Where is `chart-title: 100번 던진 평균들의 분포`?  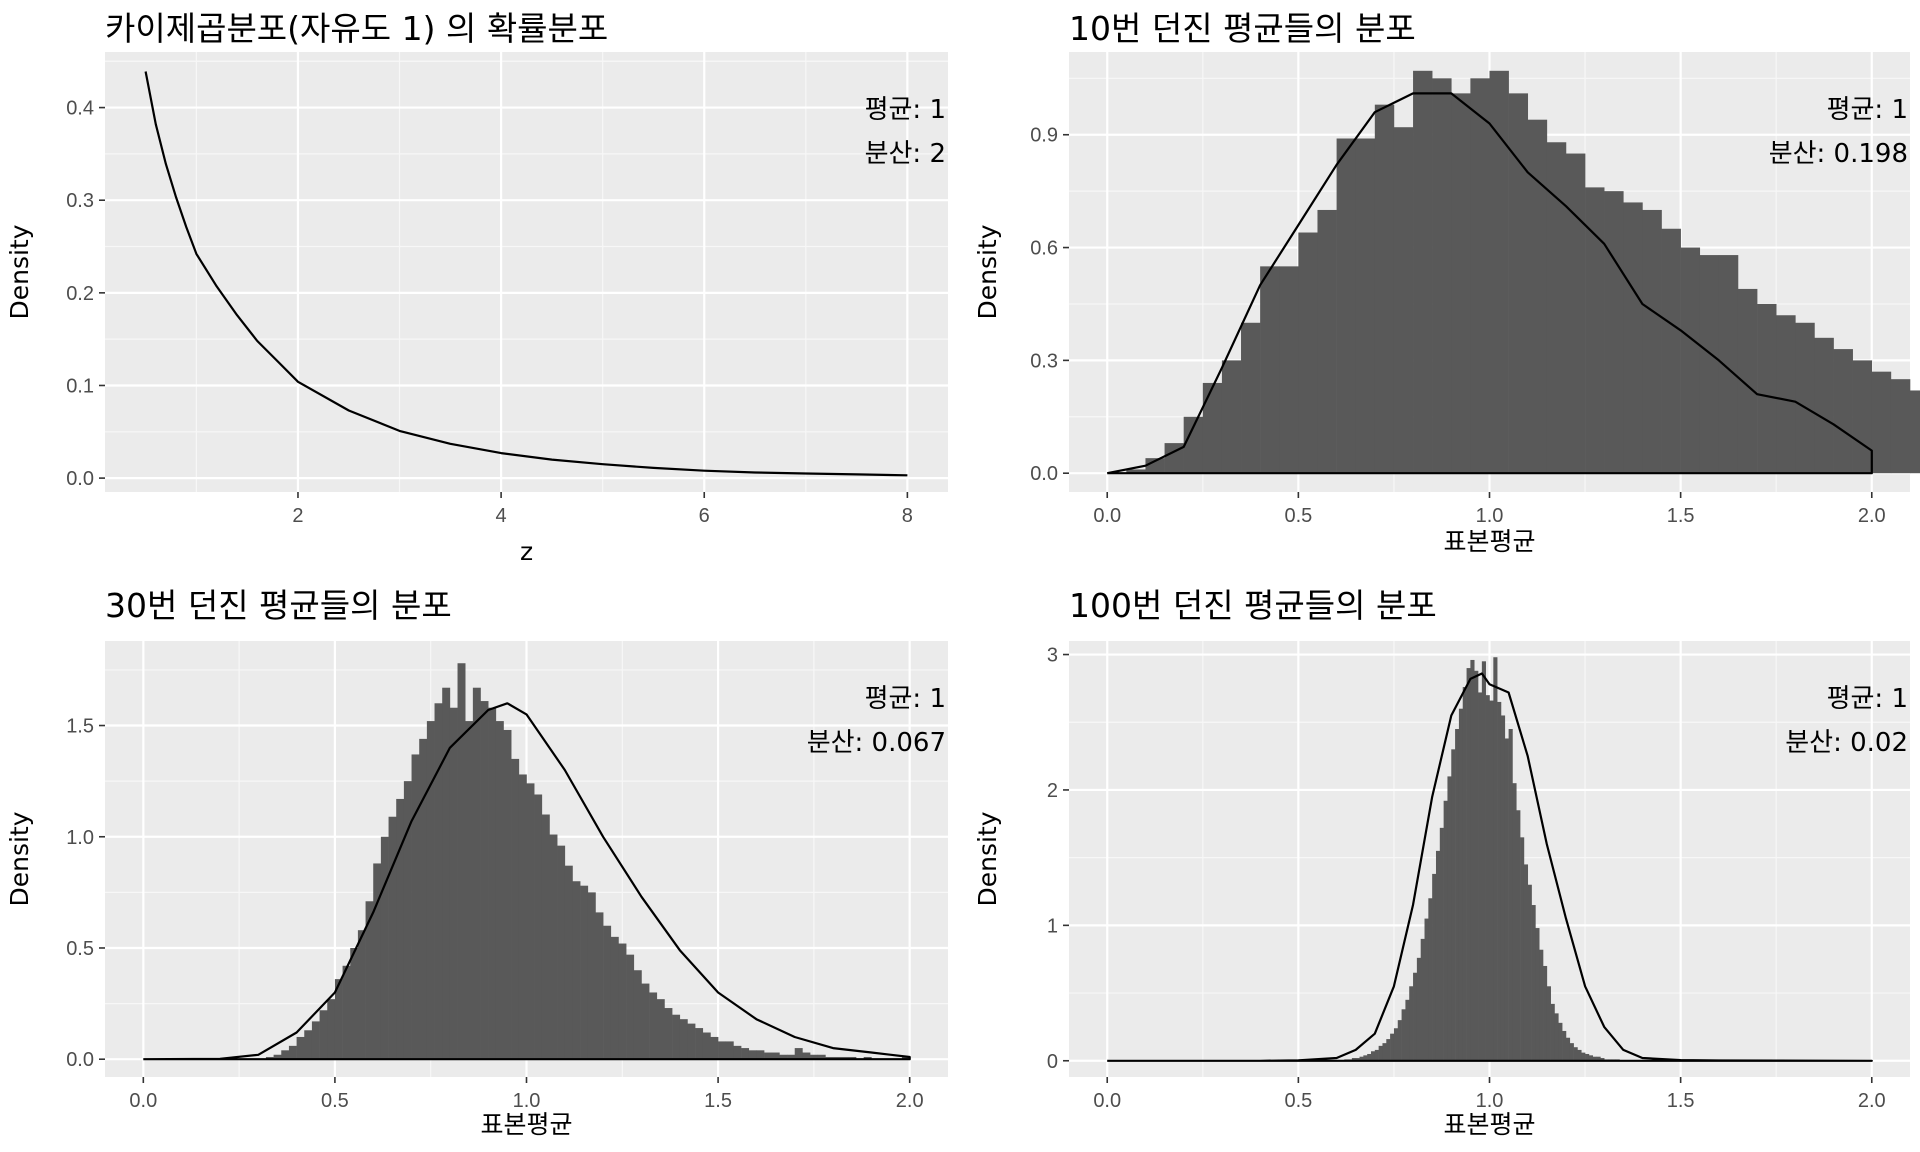 chart-title: 100번 던진 평균들의 분포 is located at coordinates (1253, 605).